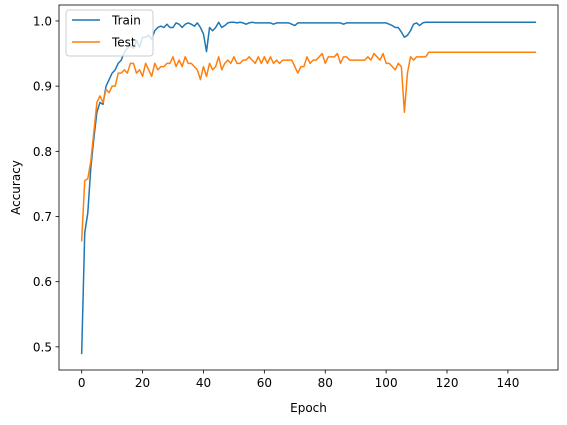 This screenshot has width=567, height=425. What do you see at coordinates (42, 87) in the screenshot?
I see `y-tick-label: 0.9` at bounding box center [42, 87].